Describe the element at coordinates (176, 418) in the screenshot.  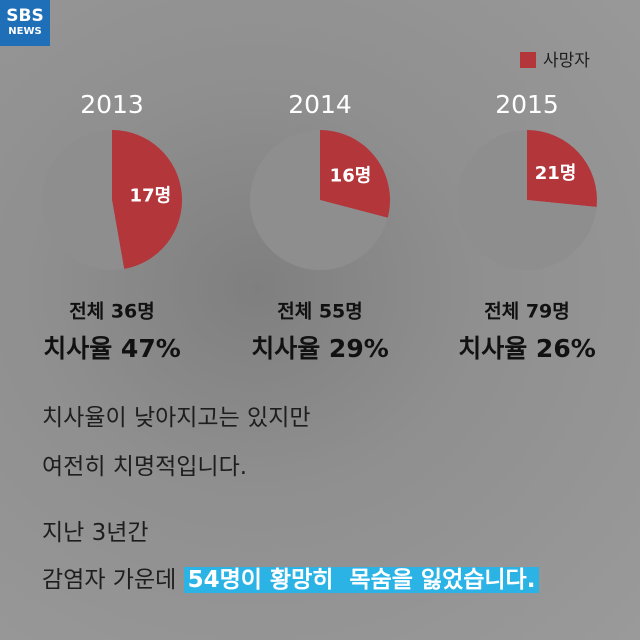
I see `body-line: 치사율이 낮아지고는 있지만` at that location.